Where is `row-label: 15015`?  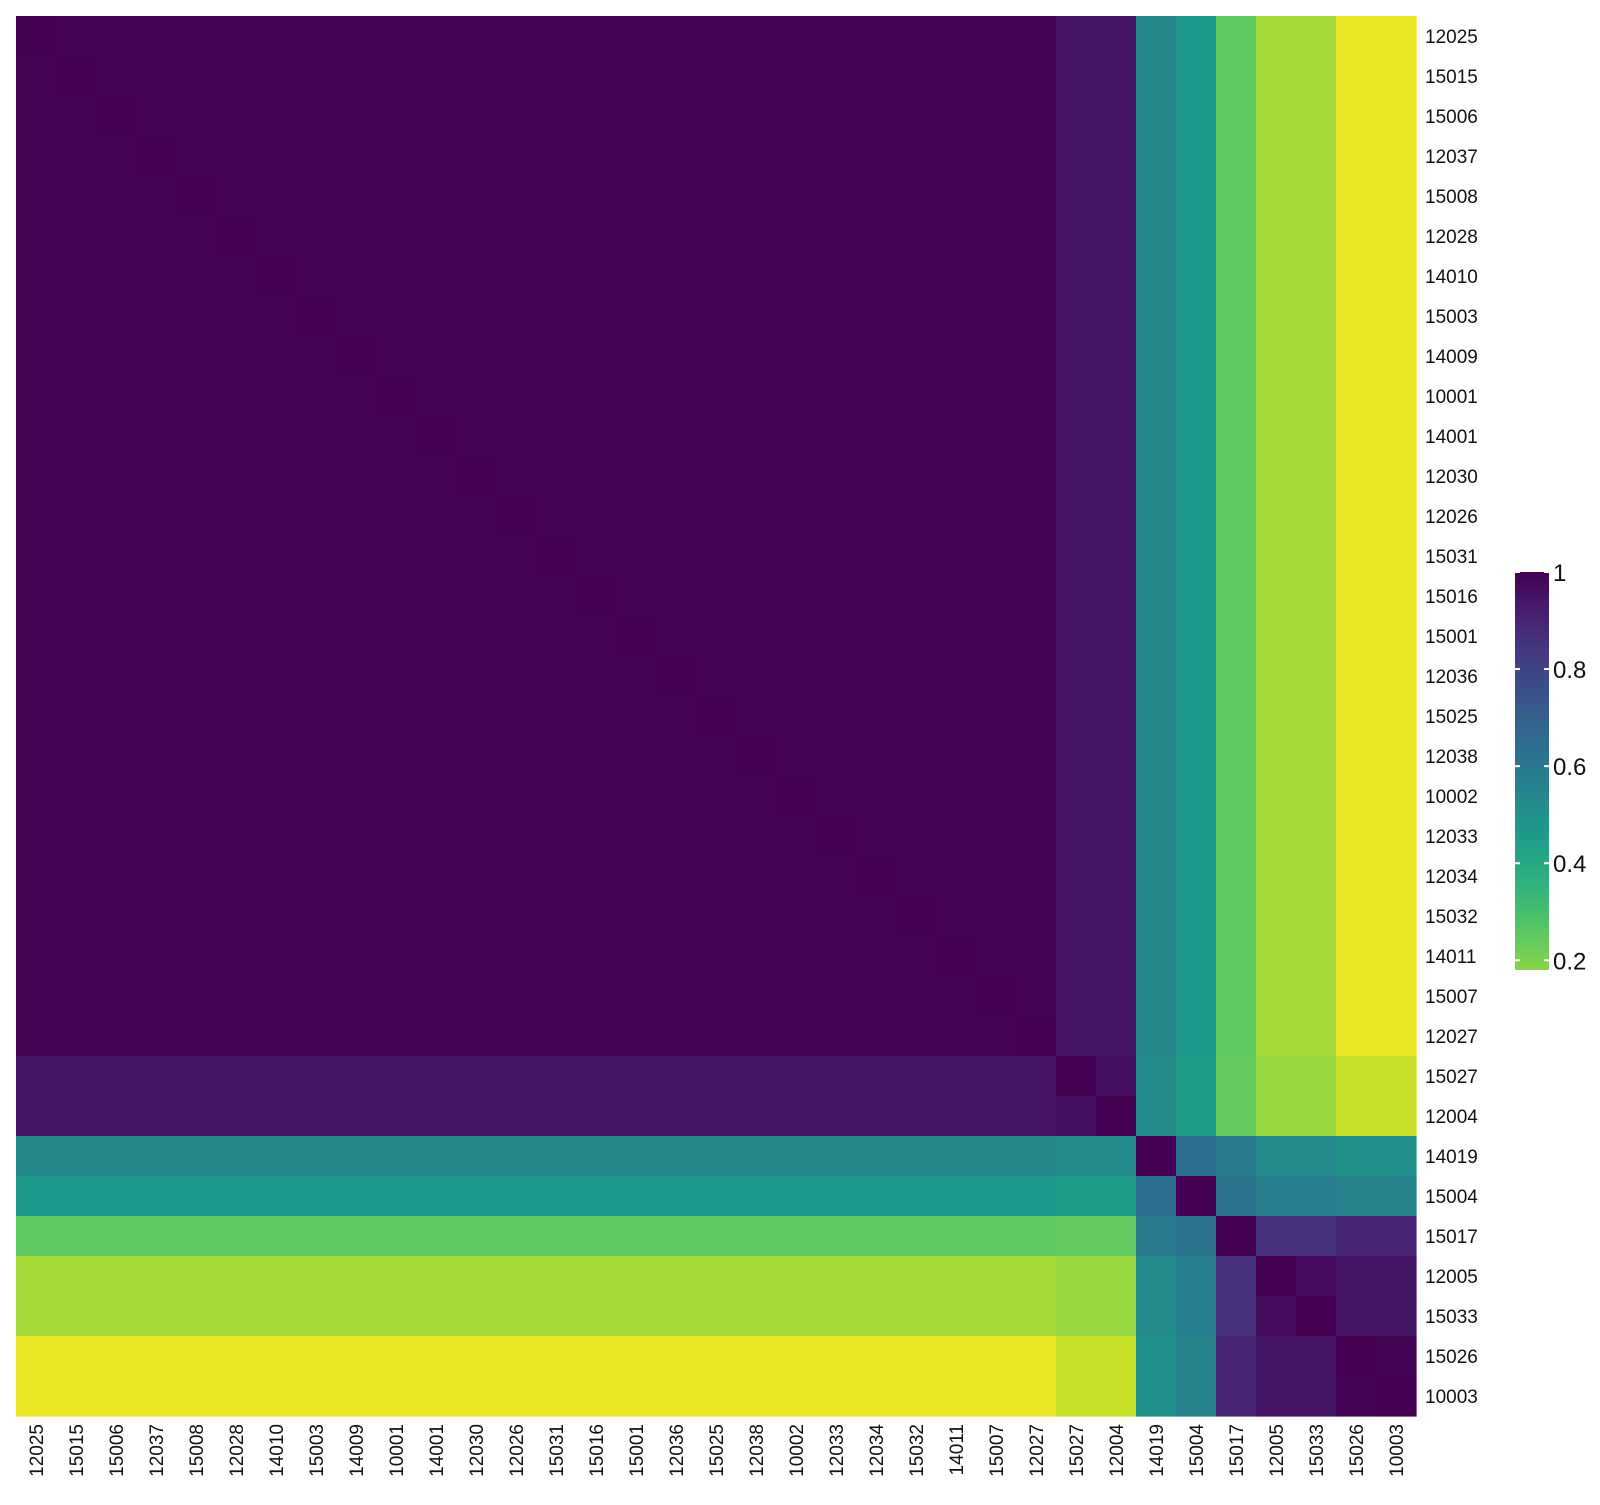
row-label: 15015 is located at coordinates (1451, 77).